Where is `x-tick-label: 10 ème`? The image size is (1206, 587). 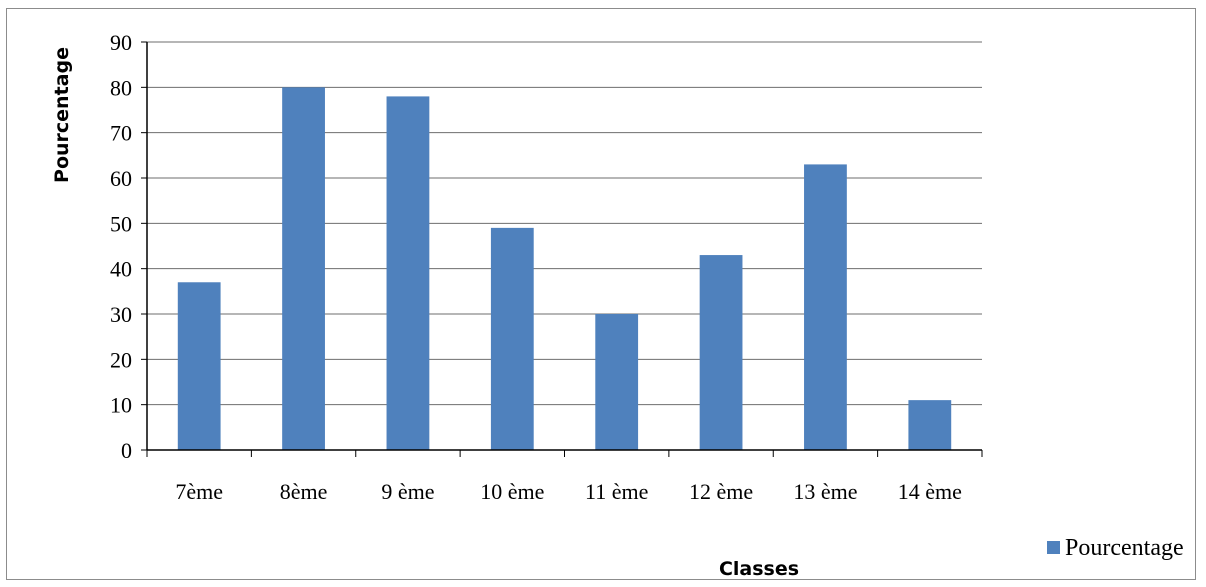
x-tick-label: 10 ème is located at coordinates (512, 491).